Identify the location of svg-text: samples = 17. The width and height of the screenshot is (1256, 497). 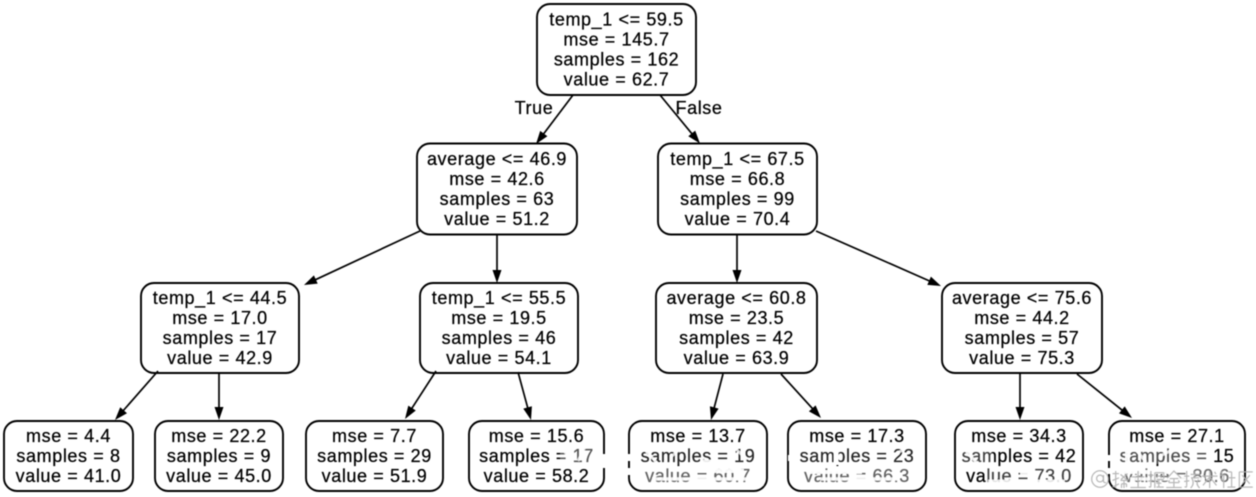
(220, 338).